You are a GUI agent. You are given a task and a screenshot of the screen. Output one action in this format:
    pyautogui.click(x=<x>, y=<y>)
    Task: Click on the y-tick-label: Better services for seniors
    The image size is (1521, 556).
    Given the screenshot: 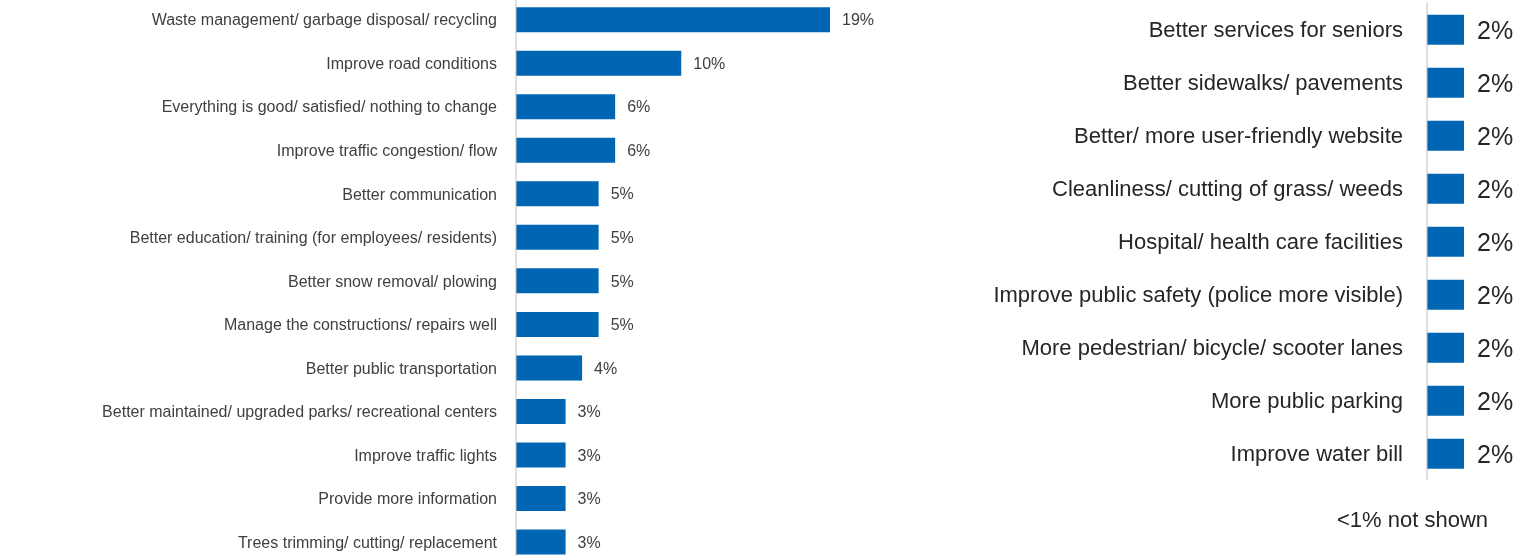 What is the action you would take?
    pyautogui.click(x=1275, y=30)
    